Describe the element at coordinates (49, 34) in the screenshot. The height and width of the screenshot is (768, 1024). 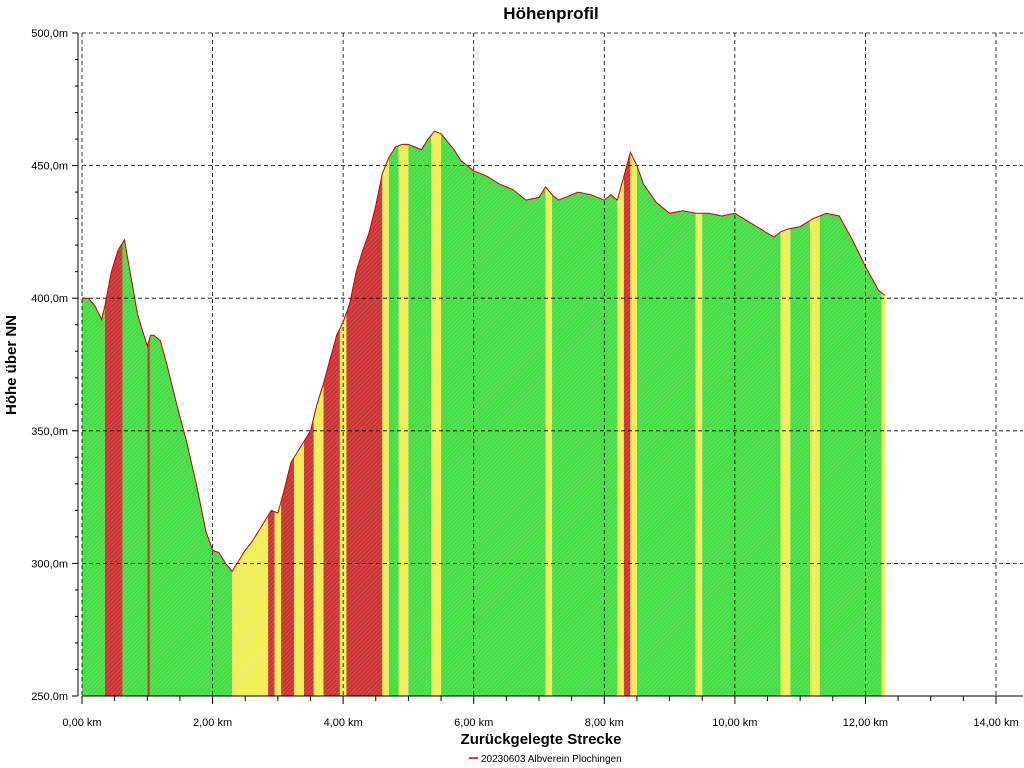
I see `y-tick-label: 500,0m` at that location.